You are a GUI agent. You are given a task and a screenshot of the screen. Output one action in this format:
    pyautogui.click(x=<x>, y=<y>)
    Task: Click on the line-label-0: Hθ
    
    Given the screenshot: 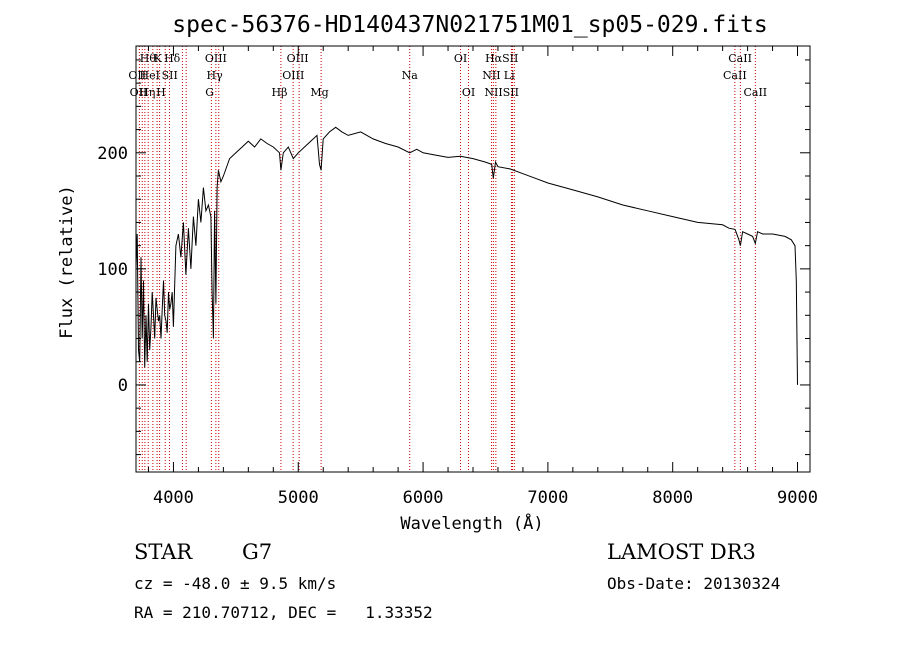 What is the action you would take?
    pyautogui.click(x=148, y=58)
    